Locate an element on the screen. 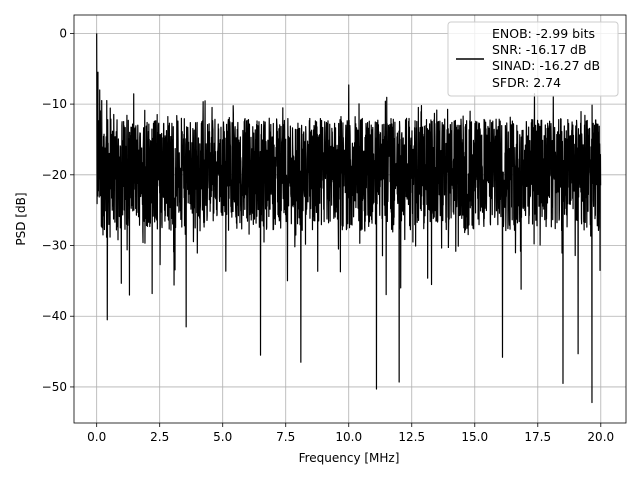 The image size is (640, 480). legend-snr: SNR: -16.17 dB is located at coordinates (539, 49).